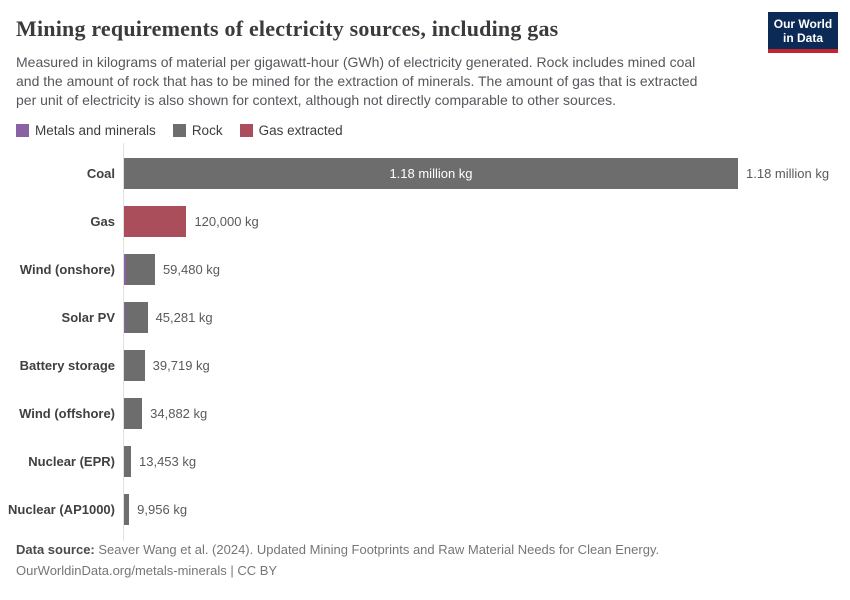 The width and height of the screenshot is (850, 600). Describe the element at coordinates (425, 130) in the screenshot. I see `chart-legend: Metals and minerals Rock Gas extracted` at that location.